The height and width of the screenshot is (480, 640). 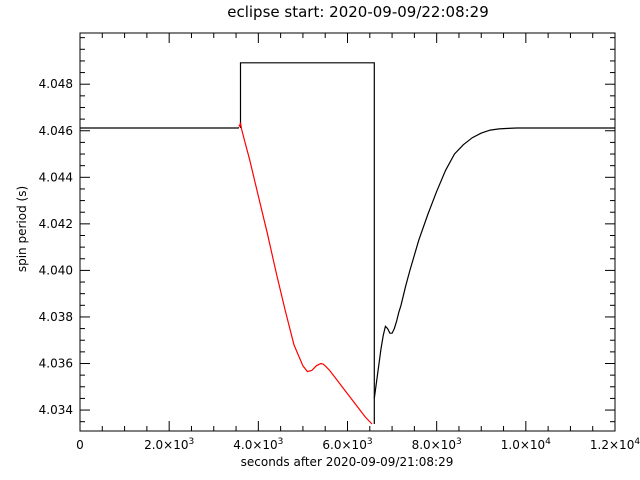 What do you see at coordinates (56, 131) in the screenshot?
I see `y-tick-label: 4.046` at bounding box center [56, 131].